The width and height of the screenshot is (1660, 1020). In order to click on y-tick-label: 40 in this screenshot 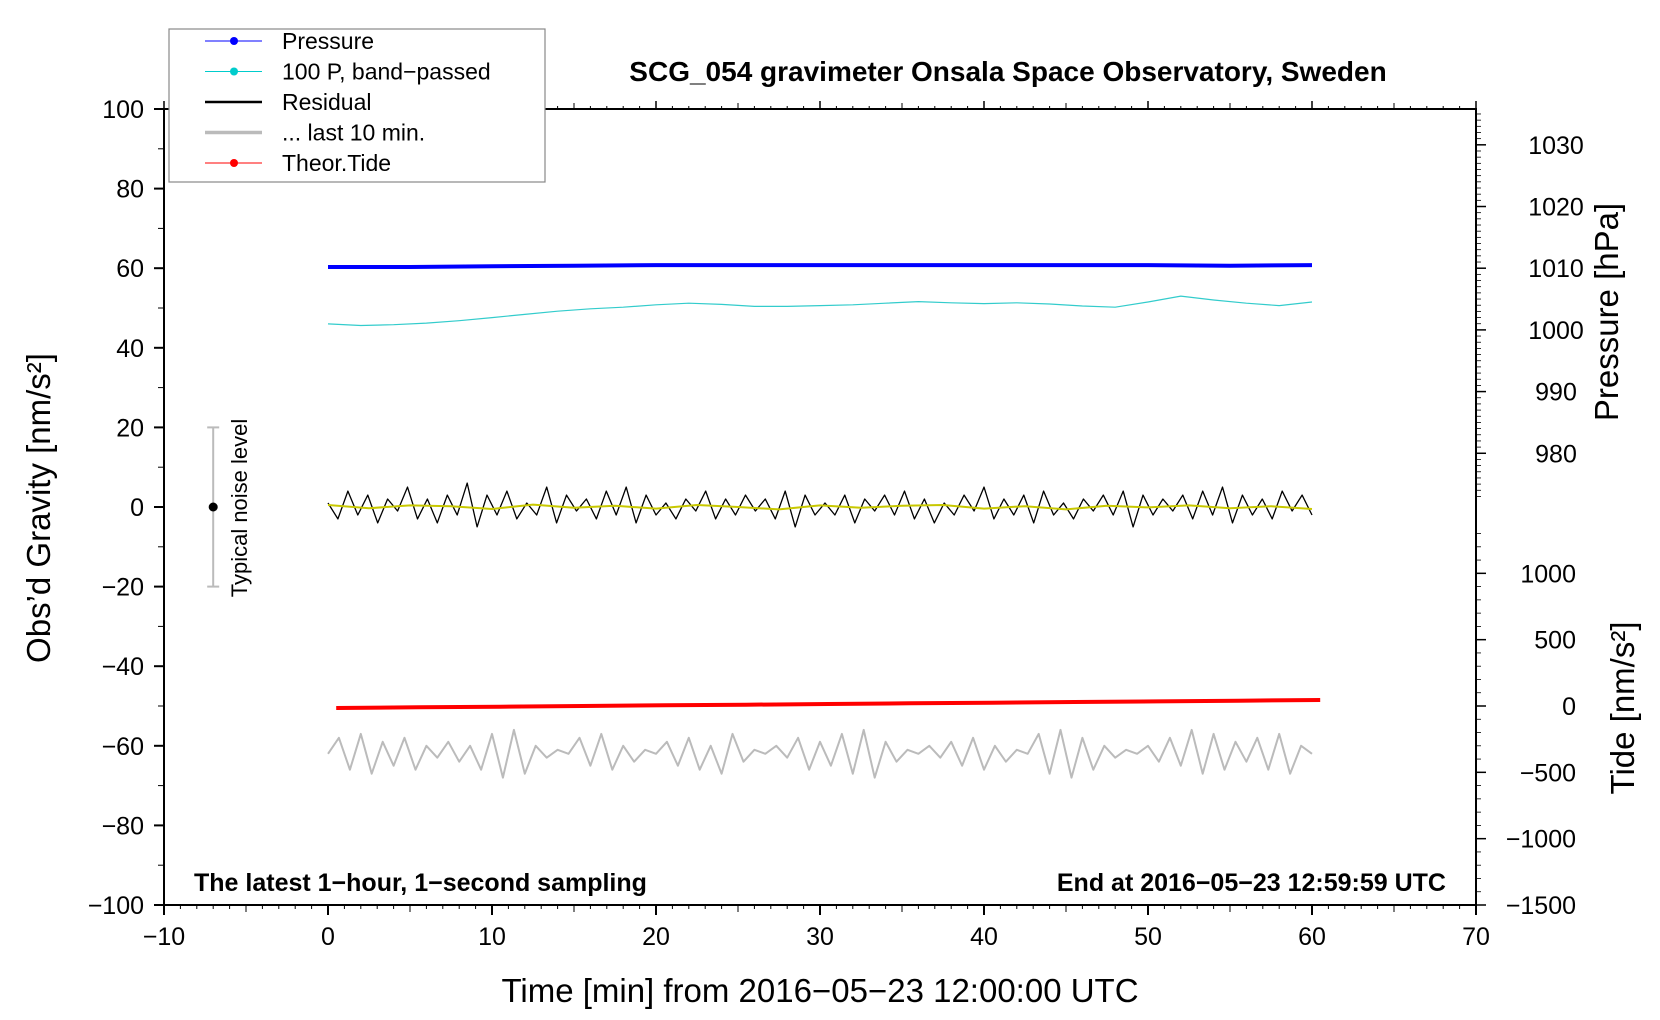, I will do `click(130, 349)`.